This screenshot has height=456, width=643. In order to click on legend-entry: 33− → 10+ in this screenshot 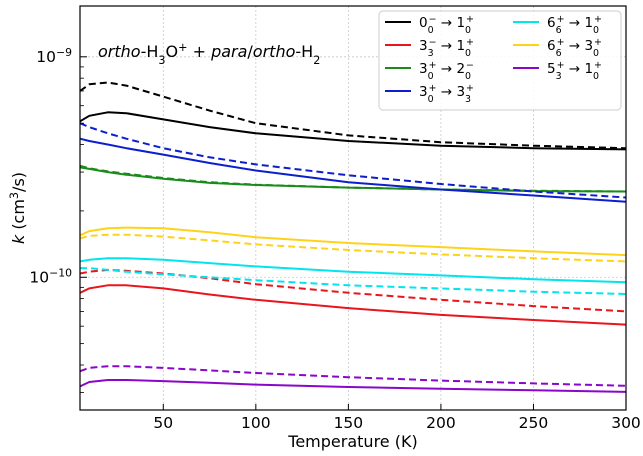, I will do `click(446, 48)`.